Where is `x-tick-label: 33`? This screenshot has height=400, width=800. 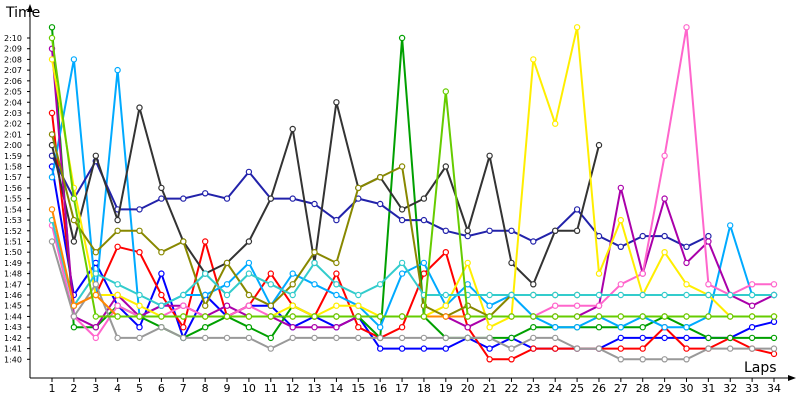
x-tick-label: 33 is located at coordinates (752, 388).